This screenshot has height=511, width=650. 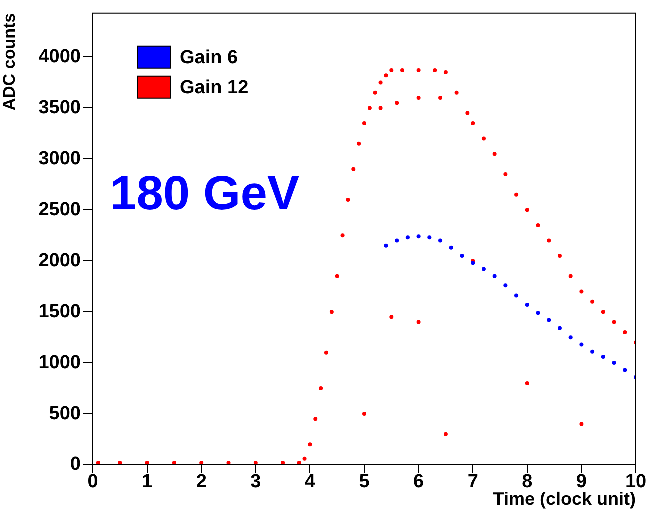 What do you see at coordinates (59, 363) in the screenshot?
I see `y-tick-label: 1000` at bounding box center [59, 363].